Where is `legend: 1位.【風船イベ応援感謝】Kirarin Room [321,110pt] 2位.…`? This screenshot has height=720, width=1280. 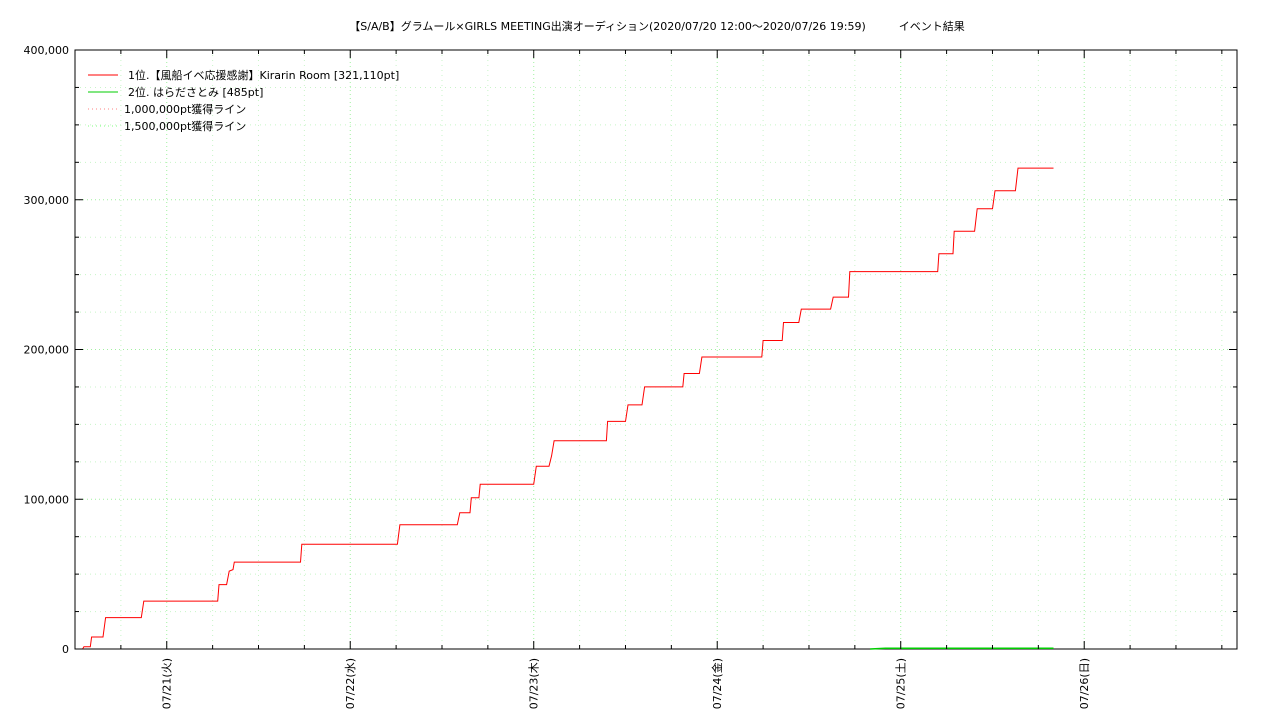
legend: 1位.【風船イベ応援感謝】Kirarin Room [321,110pt] 2位.… is located at coordinates (243, 100).